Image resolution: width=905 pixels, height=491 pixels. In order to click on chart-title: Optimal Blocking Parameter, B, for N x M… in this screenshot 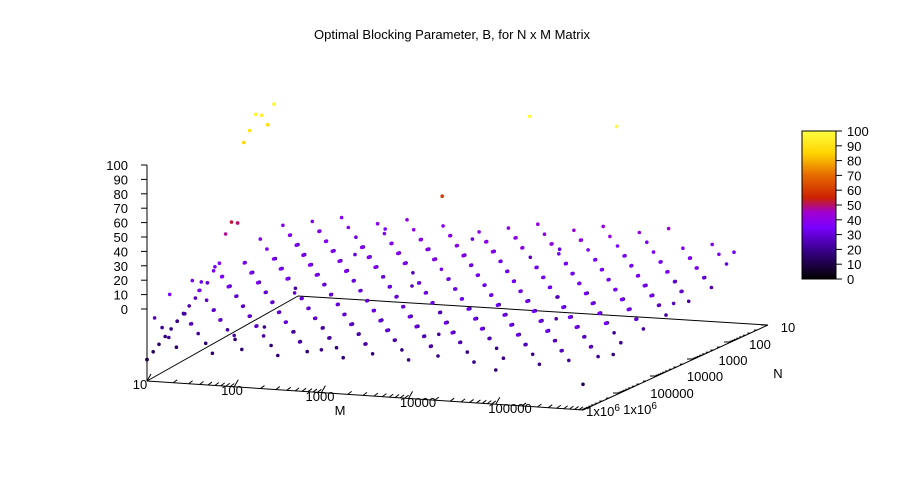, I will do `click(452, 34)`.